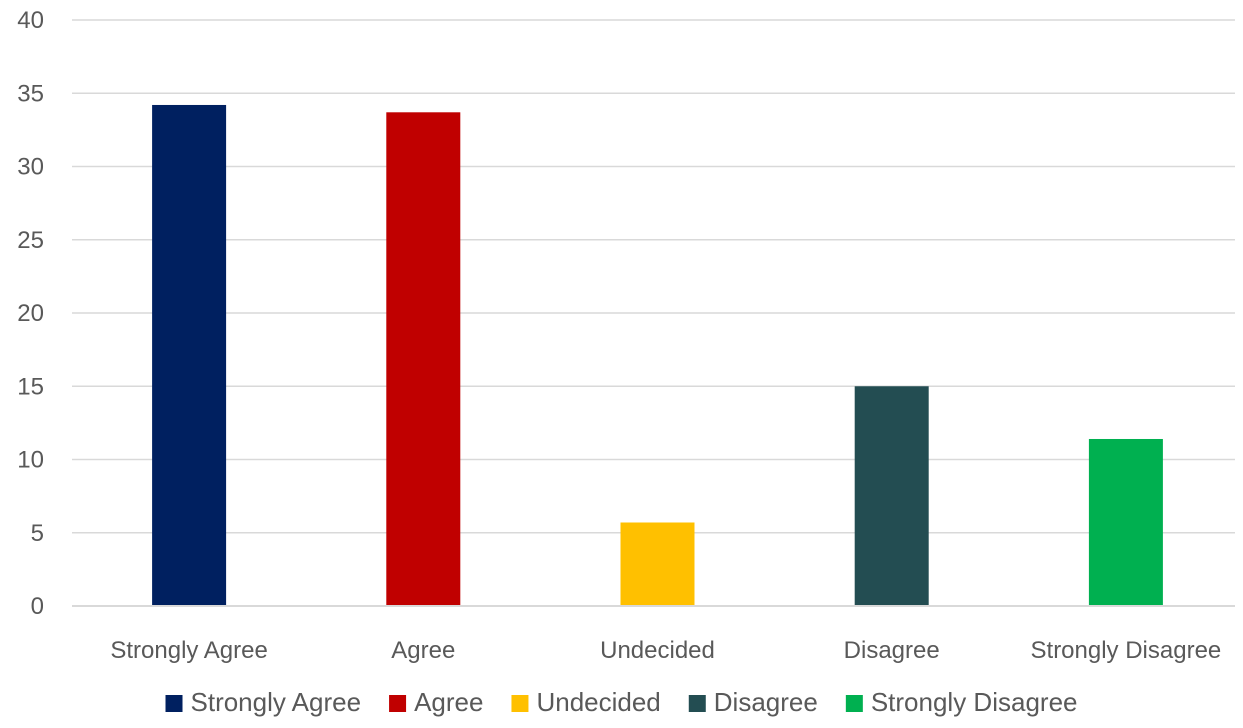 Image resolution: width=1243 pixels, height=728 pixels. What do you see at coordinates (30, 93) in the screenshot?
I see `y-tick-label: 35` at bounding box center [30, 93].